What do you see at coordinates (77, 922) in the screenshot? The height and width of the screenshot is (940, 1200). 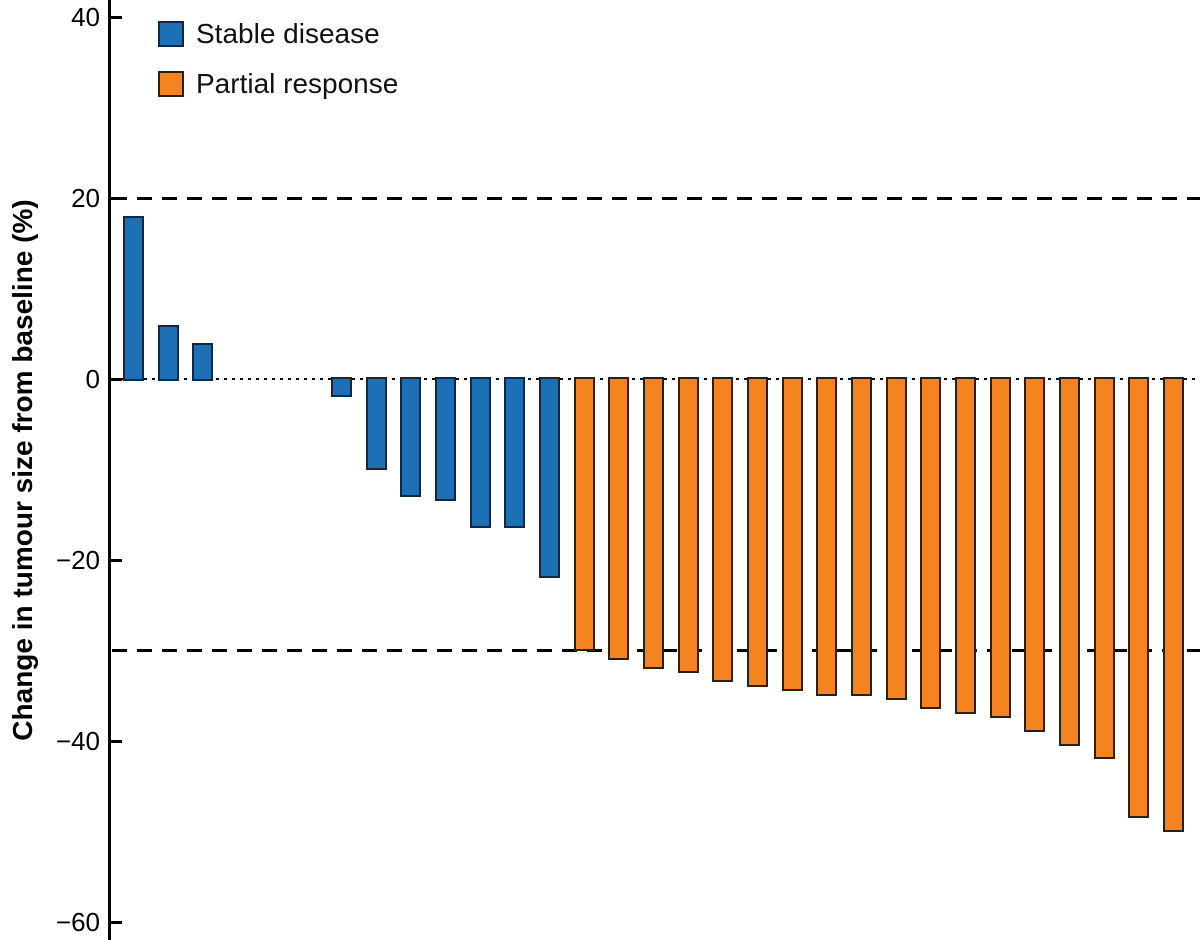 I see `y-tick-label: −60` at bounding box center [77, 922].